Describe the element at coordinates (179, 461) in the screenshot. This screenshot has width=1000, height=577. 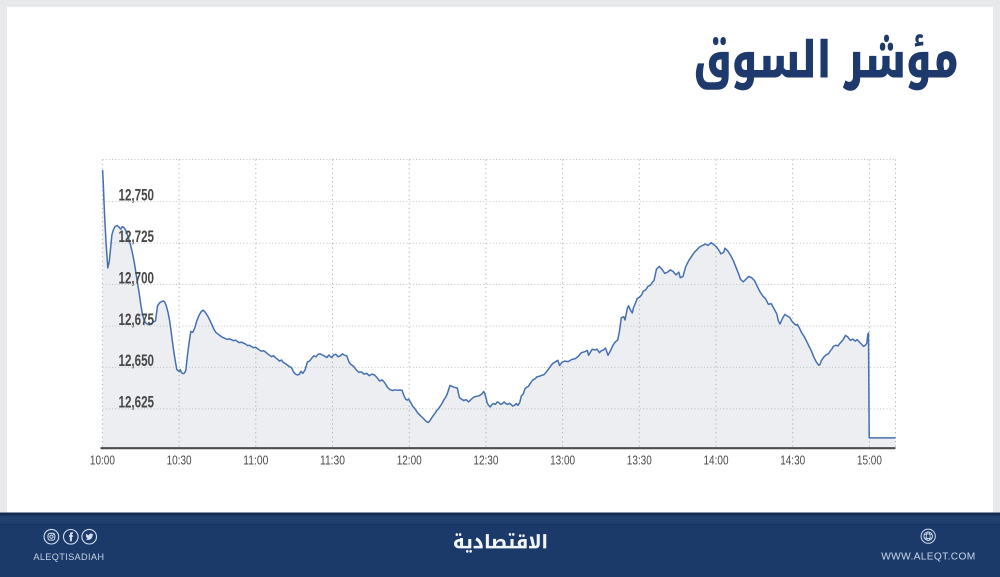
I see `svg-text: 10:30` at that location.